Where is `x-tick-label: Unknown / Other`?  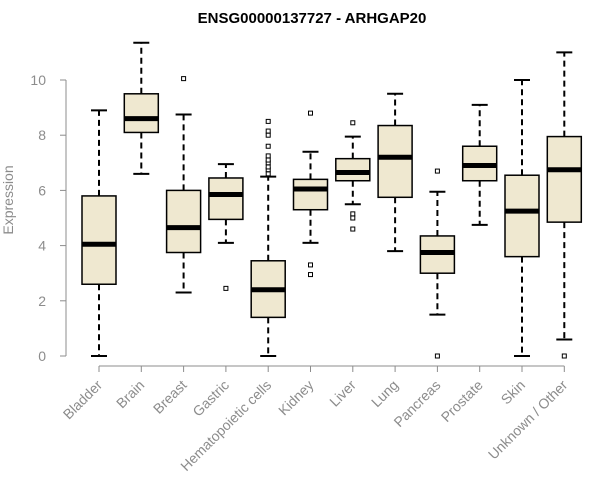
x-tick-label: Unknown / Other is located at coordinates (528, 420).